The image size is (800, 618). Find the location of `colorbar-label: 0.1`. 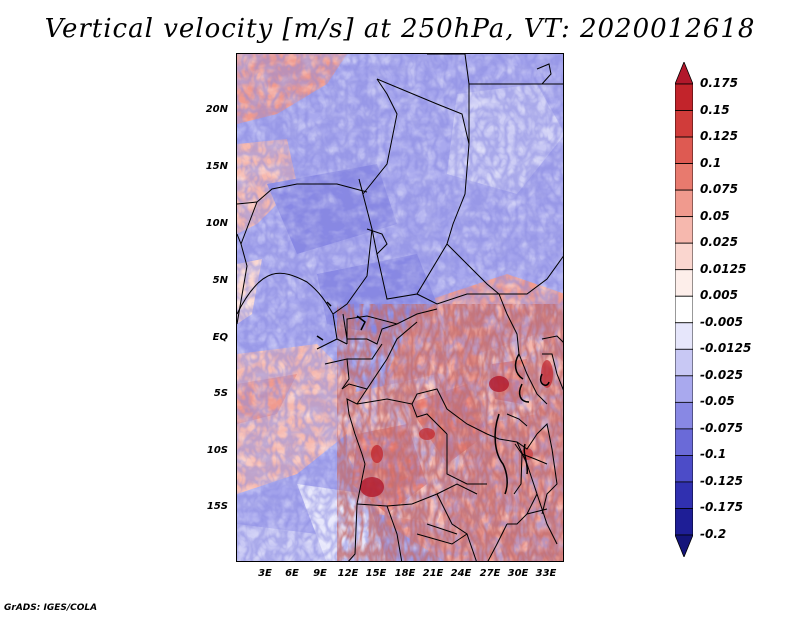

colorbar-label: 0.1 is located at coordinates (711, 162).